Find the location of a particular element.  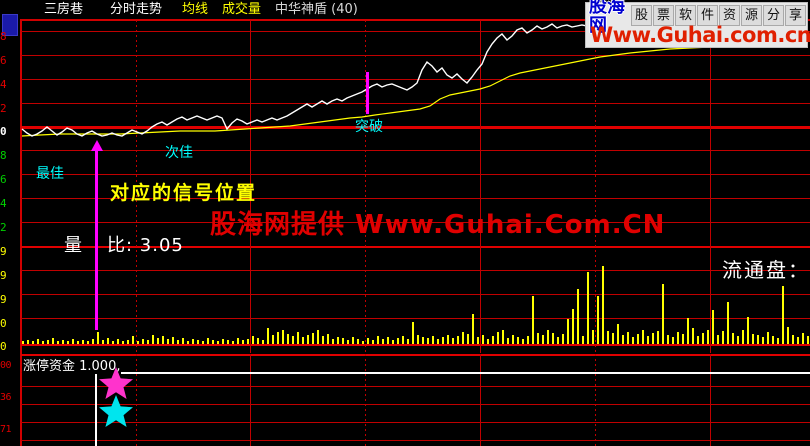

bottom-panel-title: 涨停资金 1.000, is located at coordinates (72, 366).